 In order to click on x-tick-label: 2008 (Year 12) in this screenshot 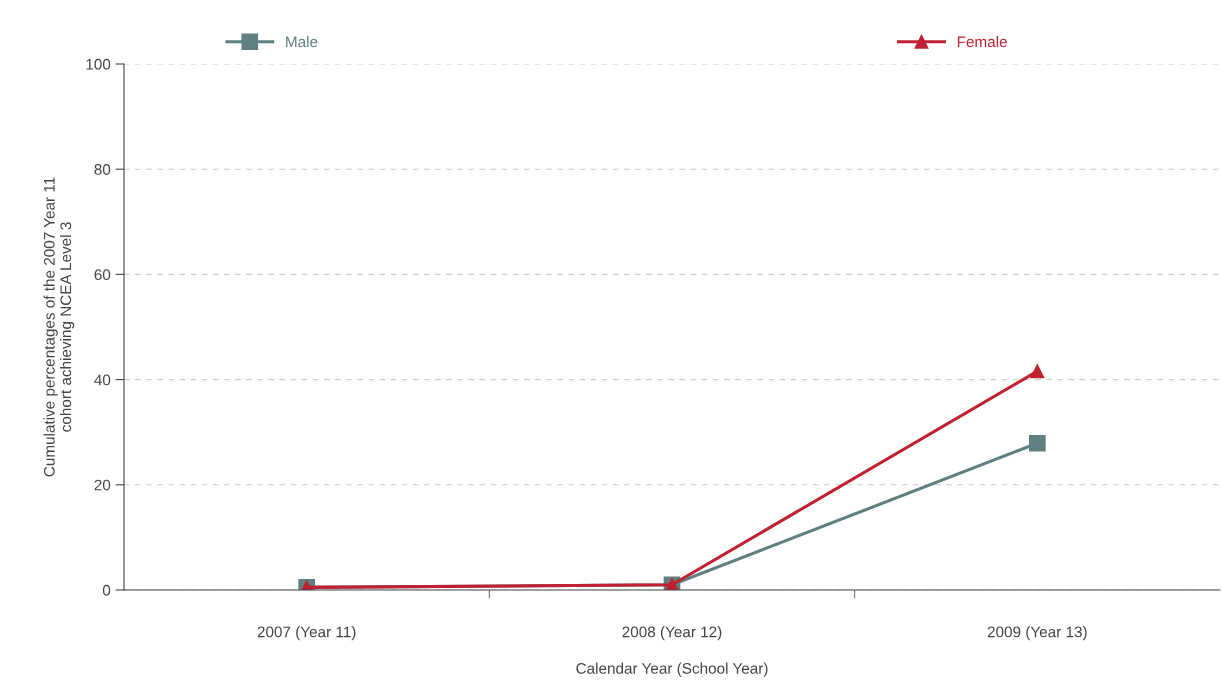, I will do `click(672, 633)`.